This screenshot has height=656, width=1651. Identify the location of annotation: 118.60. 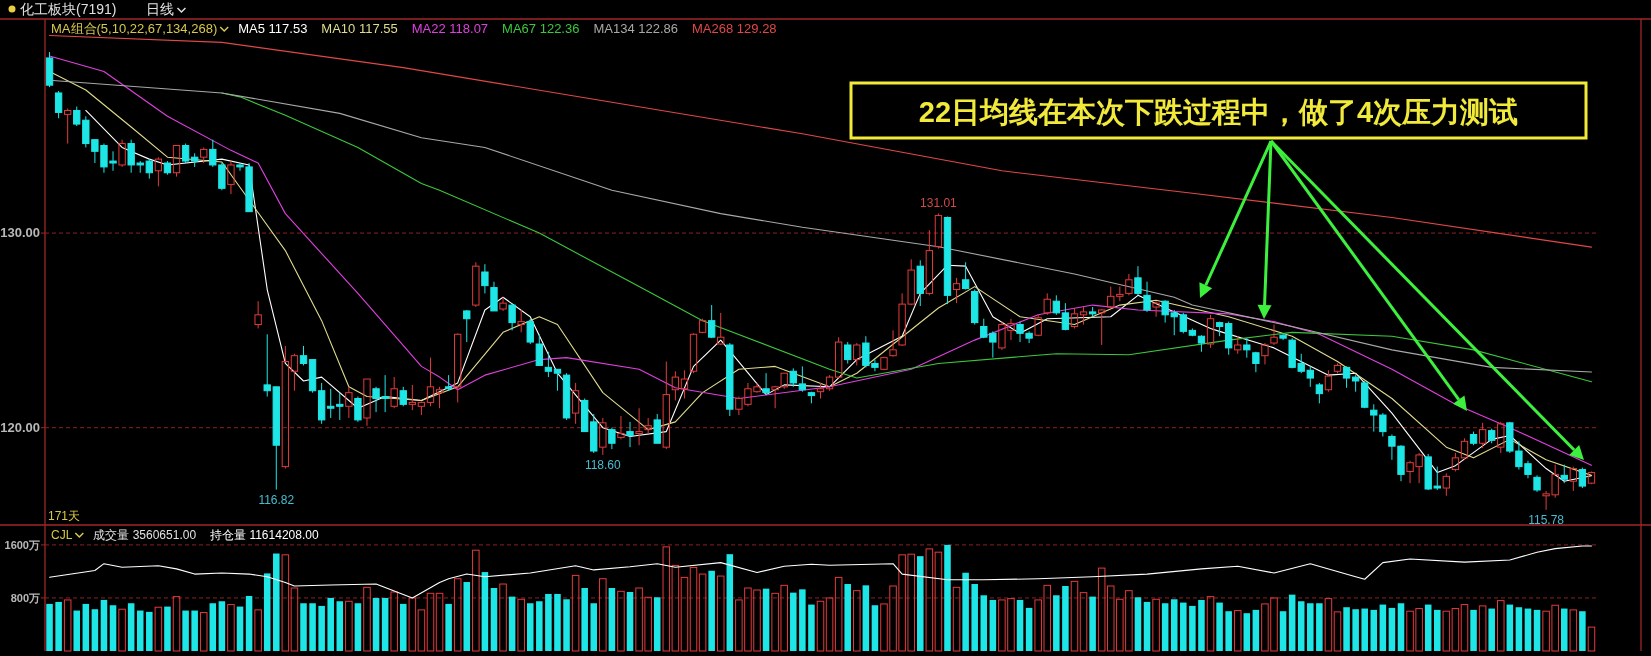
(603, 464).